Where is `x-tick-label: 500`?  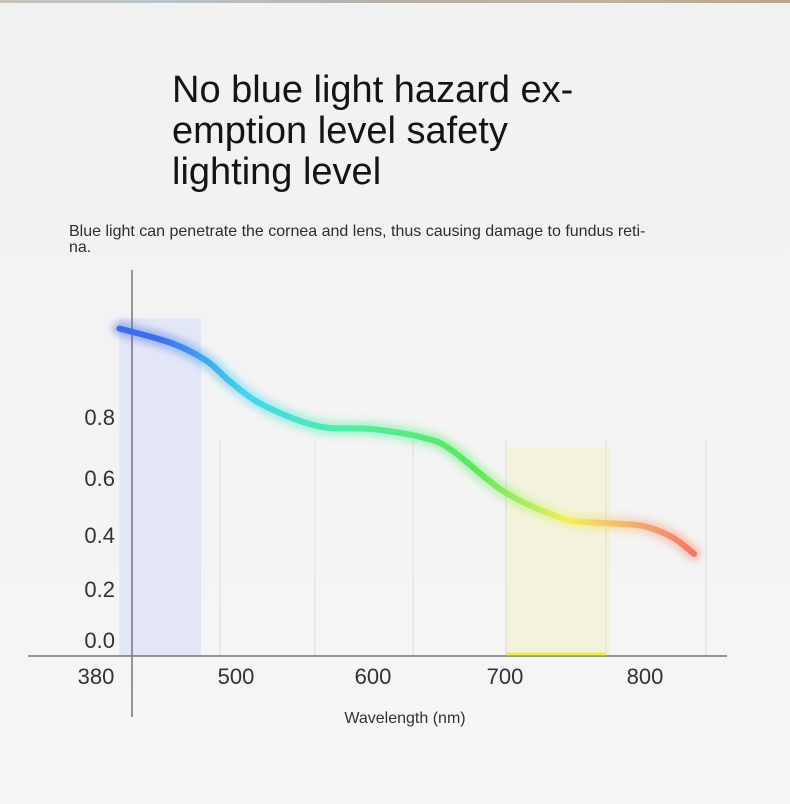 x-tick-label: 500 is located at coordinates (236, 676).